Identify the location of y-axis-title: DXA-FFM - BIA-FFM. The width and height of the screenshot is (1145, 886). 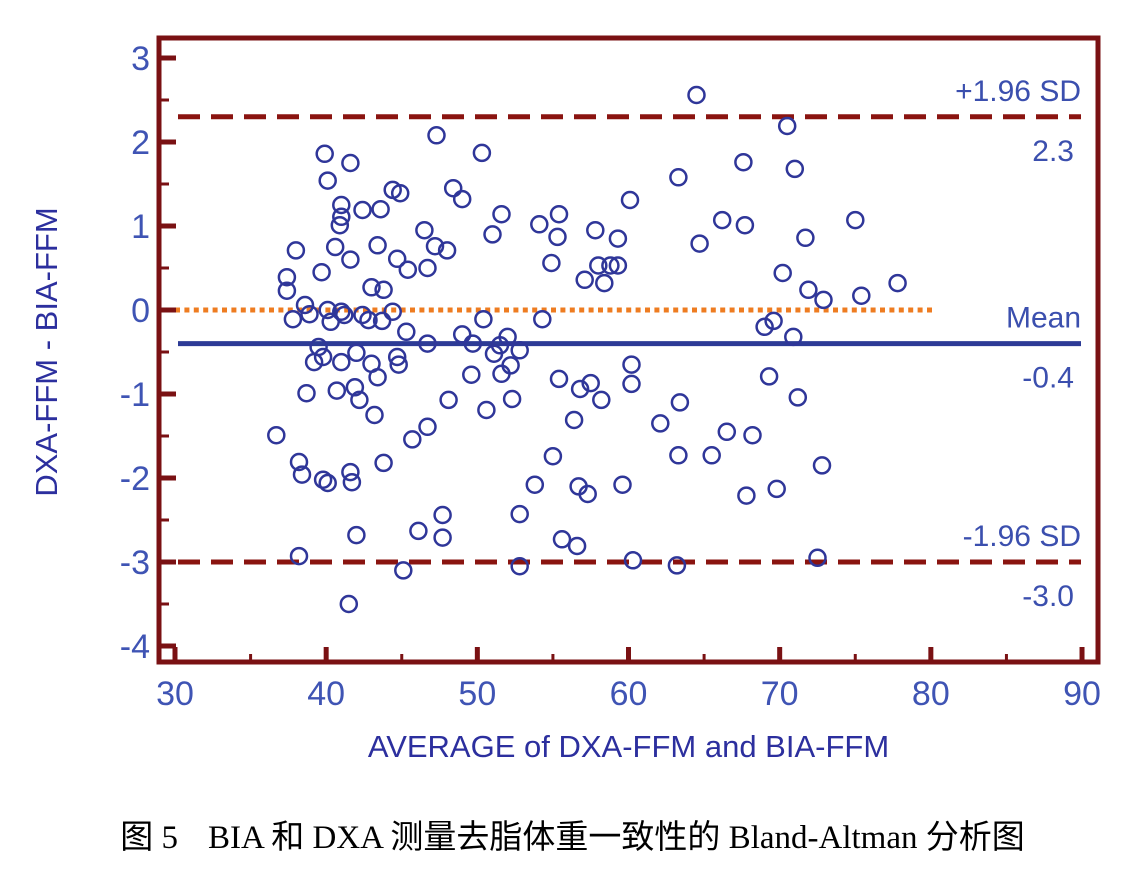
(46, 351).